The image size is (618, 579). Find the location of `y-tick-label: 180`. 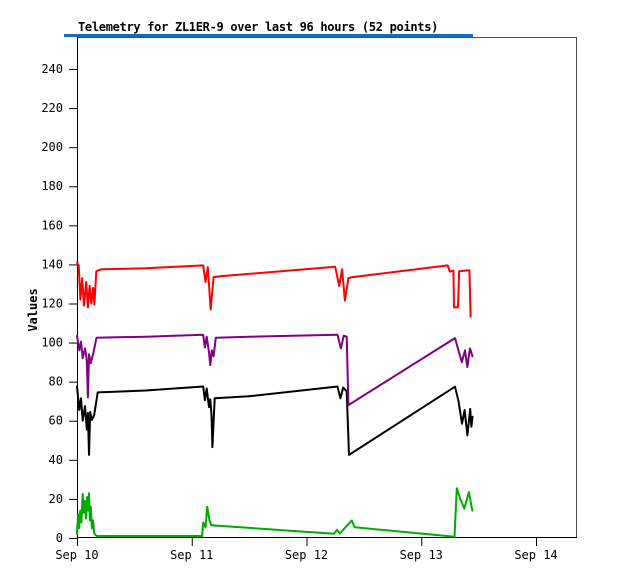

y-tick-label: 180 is located at coordinates (52, 186).